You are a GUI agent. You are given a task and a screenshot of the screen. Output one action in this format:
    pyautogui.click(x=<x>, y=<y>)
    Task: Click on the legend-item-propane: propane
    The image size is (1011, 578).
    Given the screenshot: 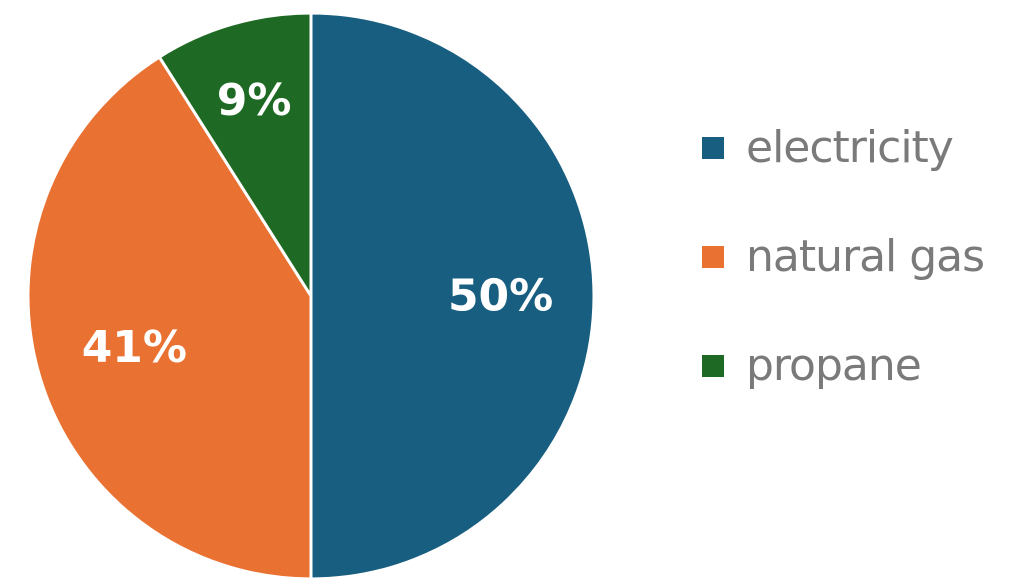 What is the action you would take?
    pyautogui.click(x=843, y=366)
    